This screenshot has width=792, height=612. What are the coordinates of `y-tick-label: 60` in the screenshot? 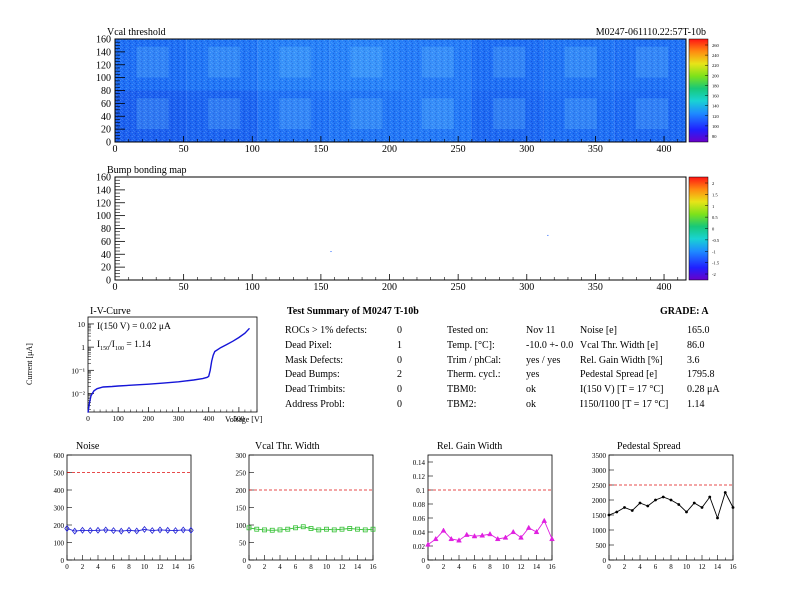 It's located at (106, 242).